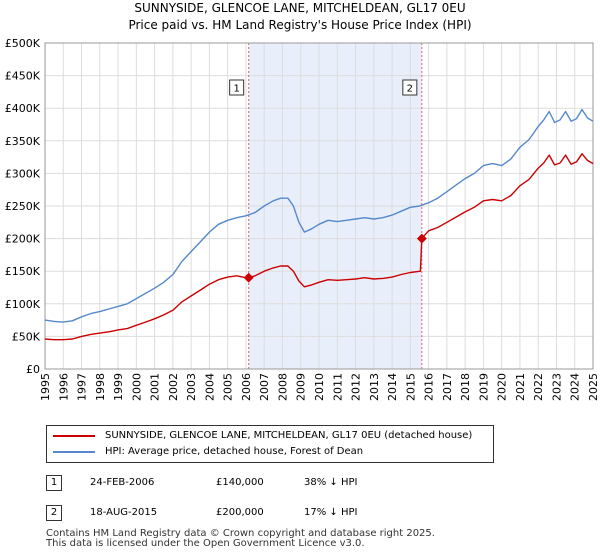 This screenshot has width=600, height=560. I want to click on y-tick-label: £200K, so click(23, 239).